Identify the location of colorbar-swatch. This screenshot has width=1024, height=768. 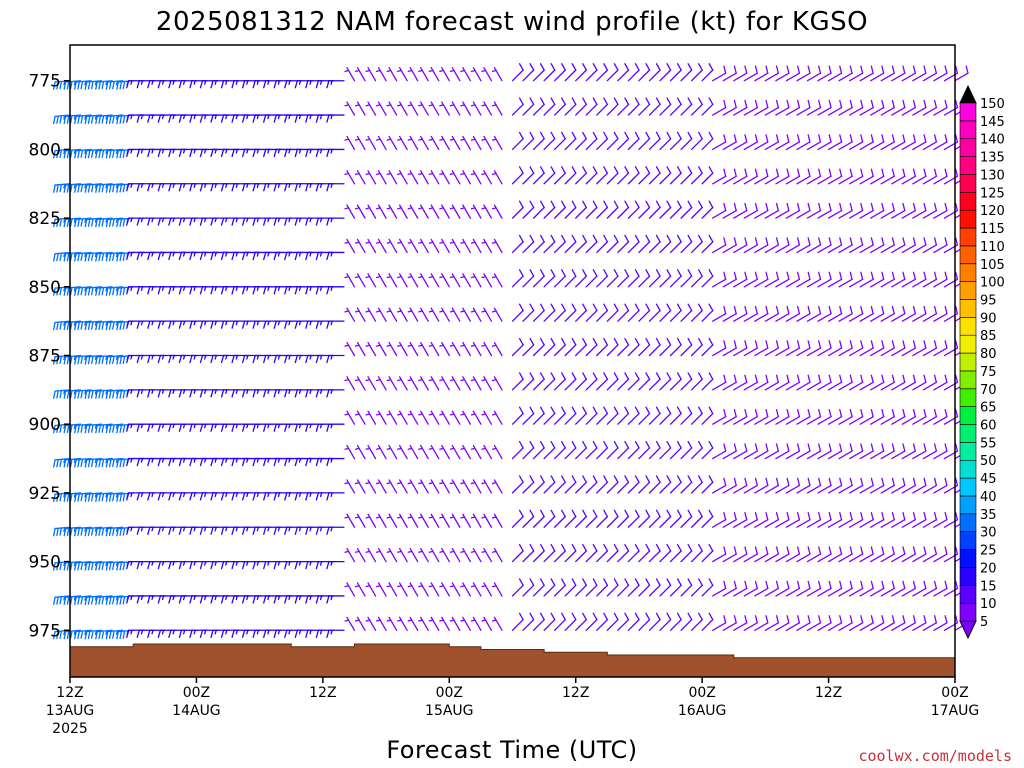
(968, 112).